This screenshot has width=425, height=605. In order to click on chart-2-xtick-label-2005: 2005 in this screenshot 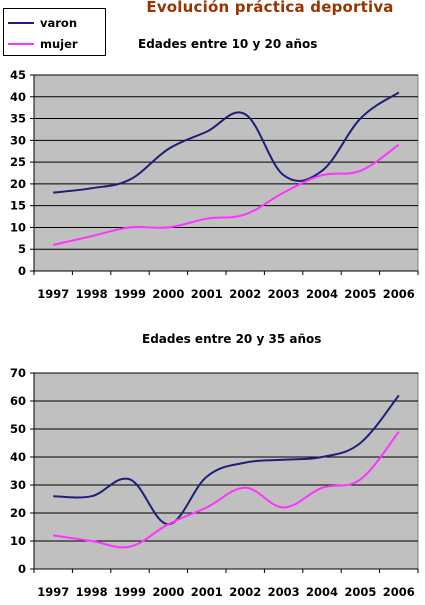, I will do `click(360, 592)`.